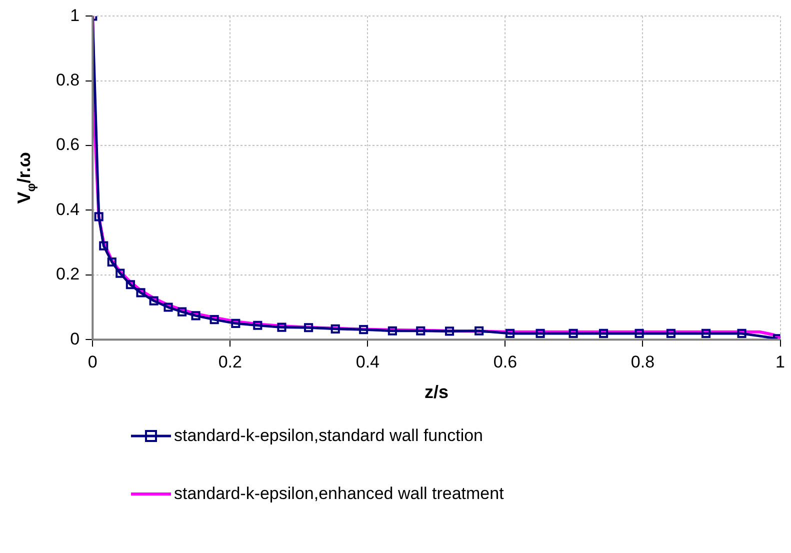  Describe the element at coordinates (781, 362) in the screenshot. I see `x-tick-label: 1` at that location.